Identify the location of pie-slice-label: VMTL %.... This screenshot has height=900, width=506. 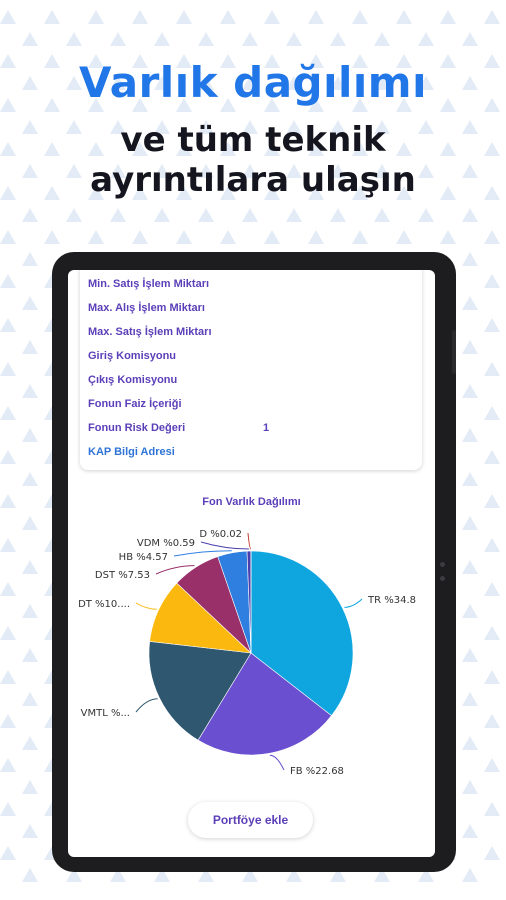
(105, 713).